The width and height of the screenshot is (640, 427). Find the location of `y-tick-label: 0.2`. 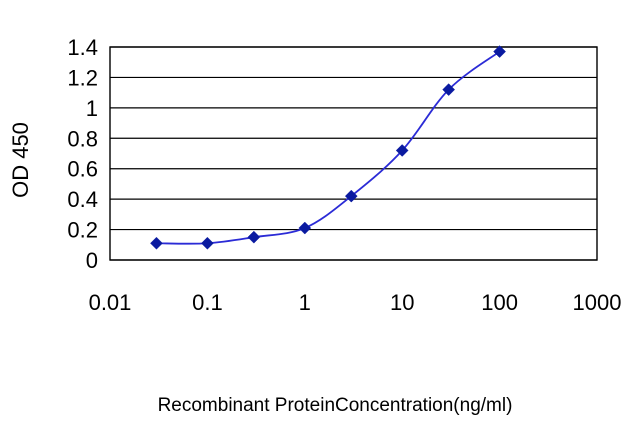

y-tick-label: 0.2 is located at coordinates (82, 230).